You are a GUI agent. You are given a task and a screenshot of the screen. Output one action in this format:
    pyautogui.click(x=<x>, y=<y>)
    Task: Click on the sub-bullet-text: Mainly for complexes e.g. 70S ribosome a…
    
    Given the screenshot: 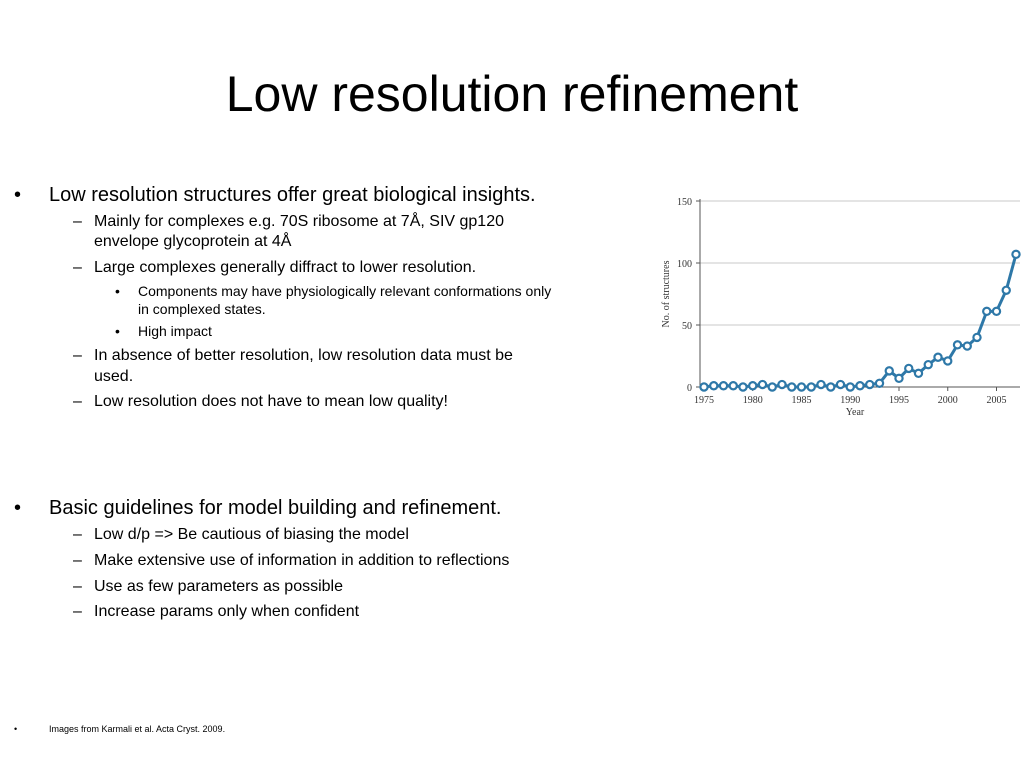 What is the action you would take?
    pyautogui.click(x=299, y=221)
    